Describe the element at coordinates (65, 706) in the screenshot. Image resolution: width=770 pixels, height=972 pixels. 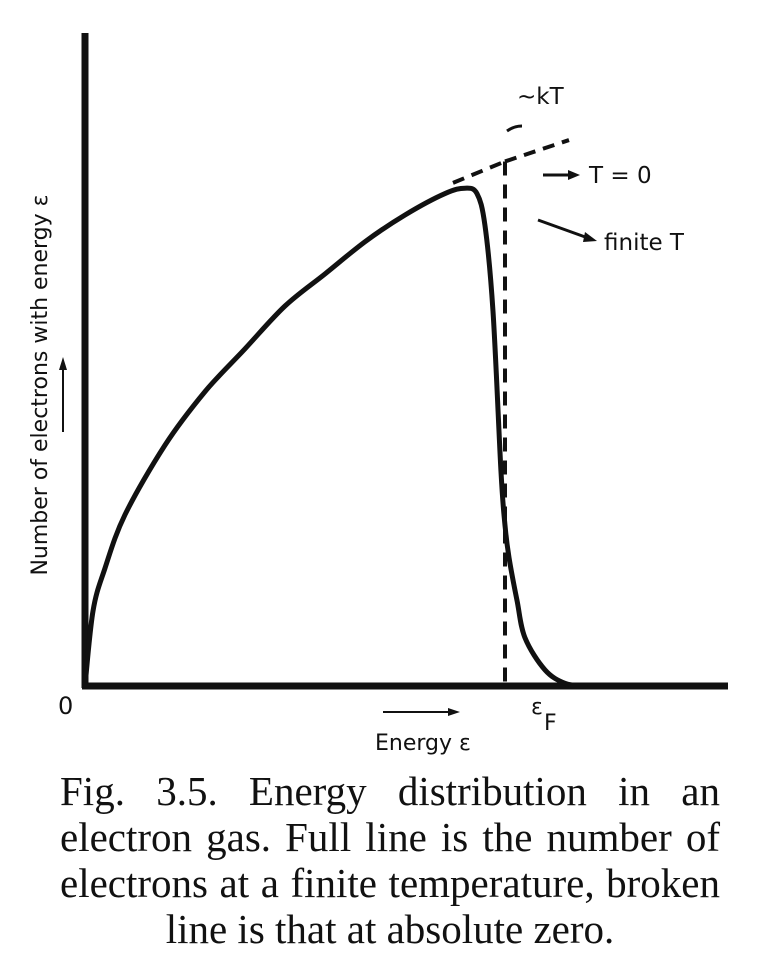
I see `origin-label: 0` at that location.